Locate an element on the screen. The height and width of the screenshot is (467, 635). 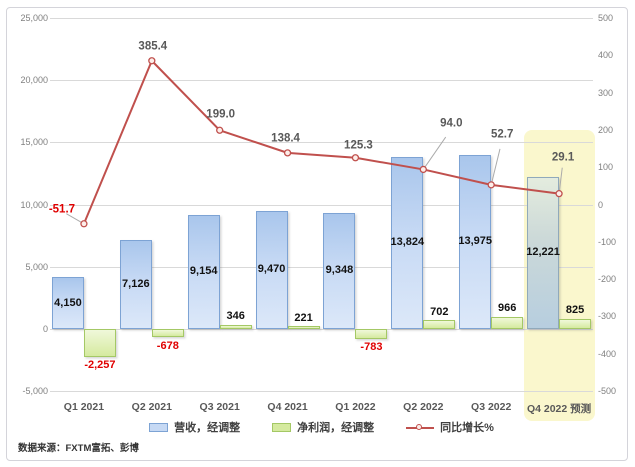
right-axis-tick: -500 is located at coordinates (607, 391).